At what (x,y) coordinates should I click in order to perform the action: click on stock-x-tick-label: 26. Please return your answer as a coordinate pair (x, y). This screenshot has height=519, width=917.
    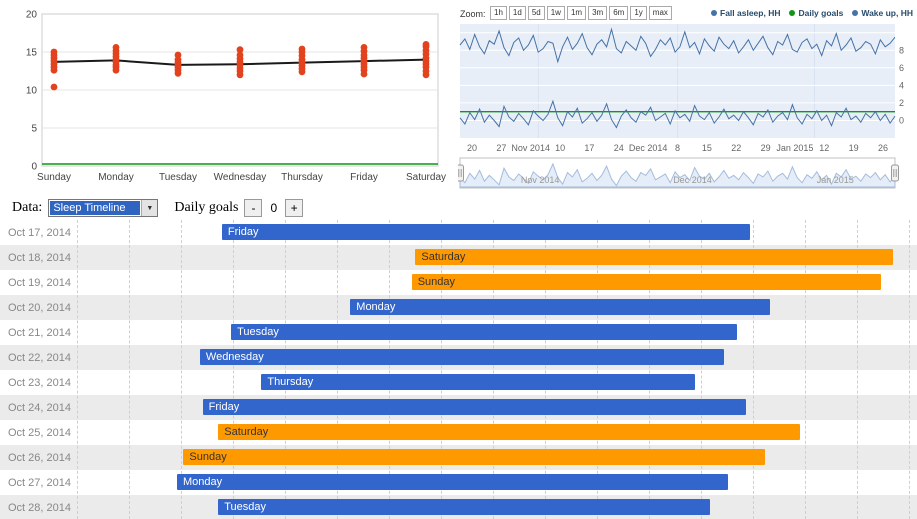
    Looking at the image, I should click on (883, 148).